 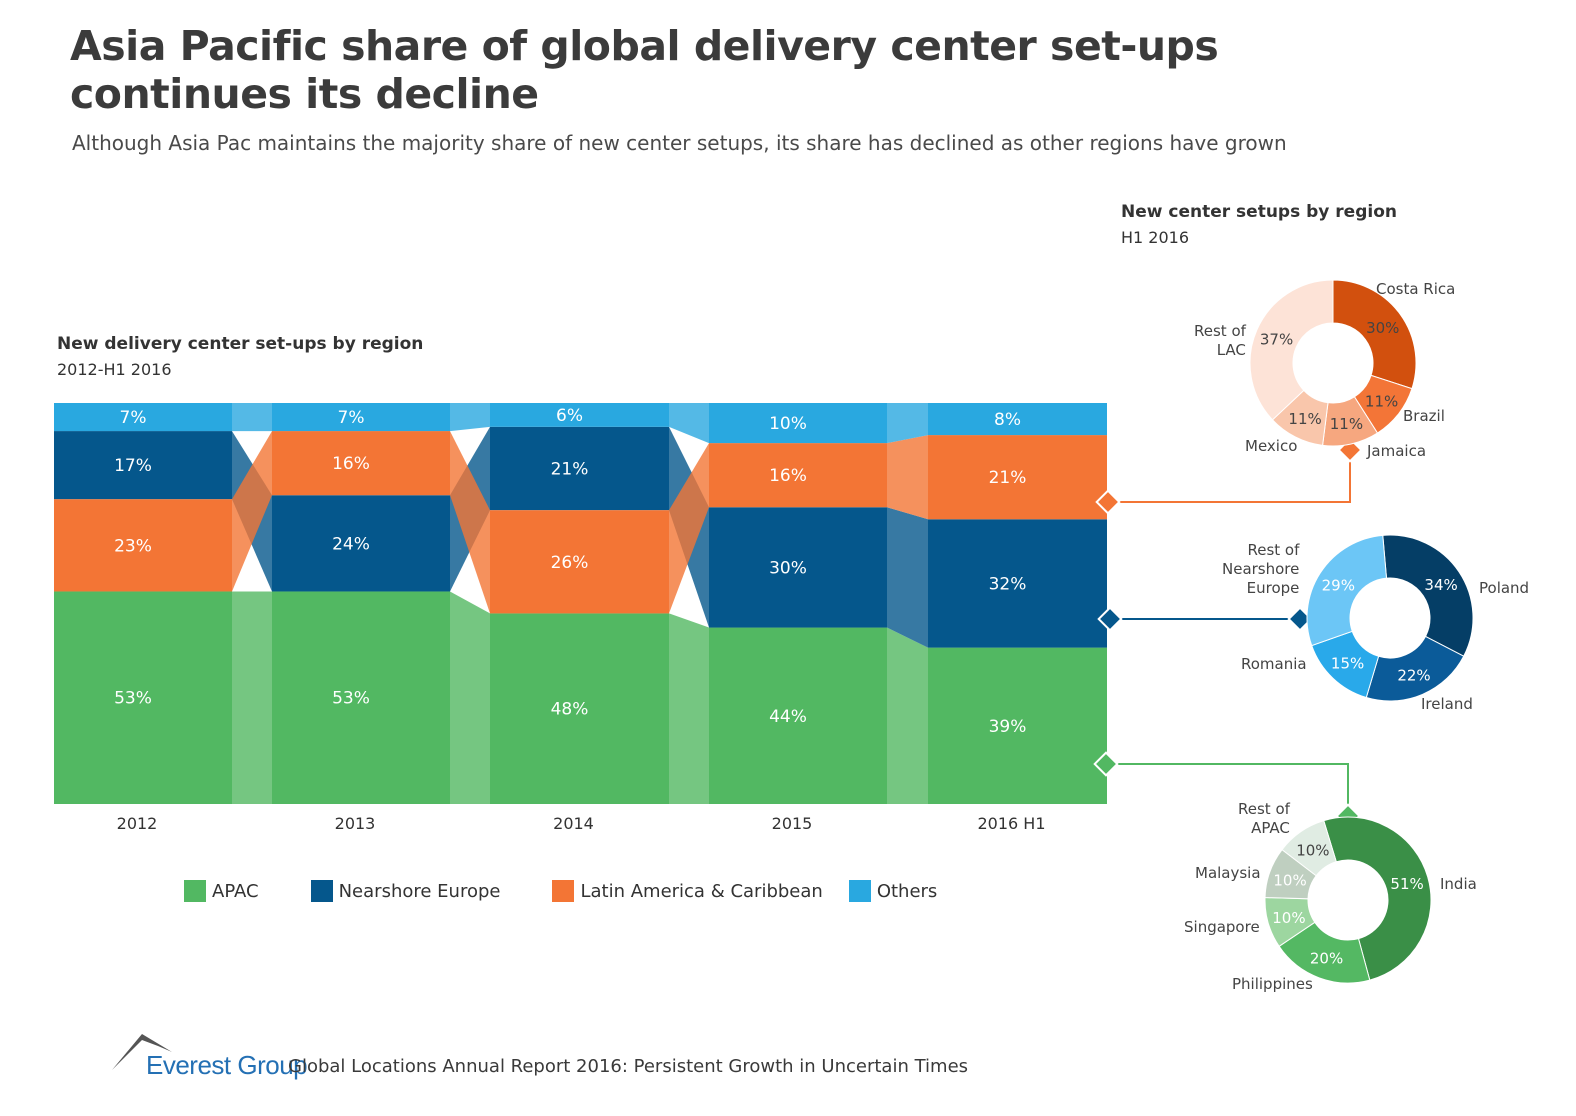 What do you see at coordinates (355, 823) in the screenshot?
I see `x-tick-label: 2013` at bounding box center [355, 823].